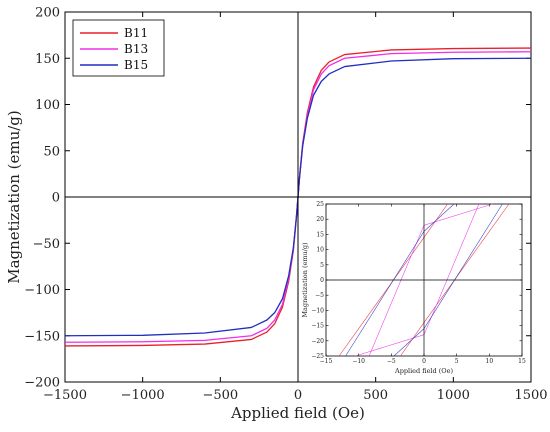 Image resolution: width=550 pixels, height=432 pixels. What do you see at coordinates (14, 197) in the screenshot?
I see `y-axis-title: Magnetization (emu/g)` at bounding box center [14, 197].